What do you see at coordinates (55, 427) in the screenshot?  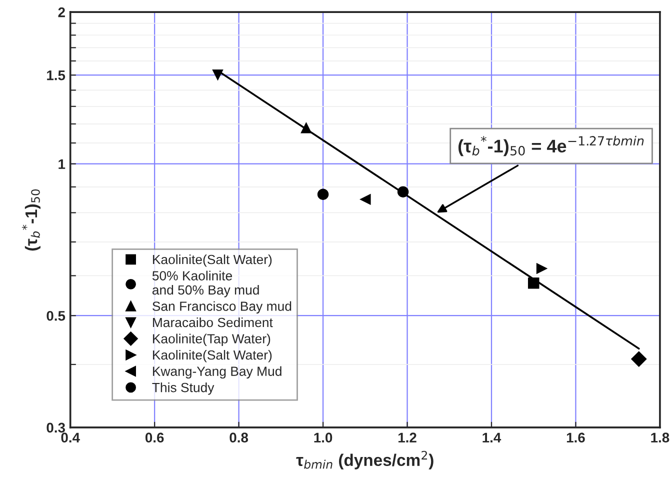 I see `y-tick-label: 0.3` at bounding box center [55, 427].